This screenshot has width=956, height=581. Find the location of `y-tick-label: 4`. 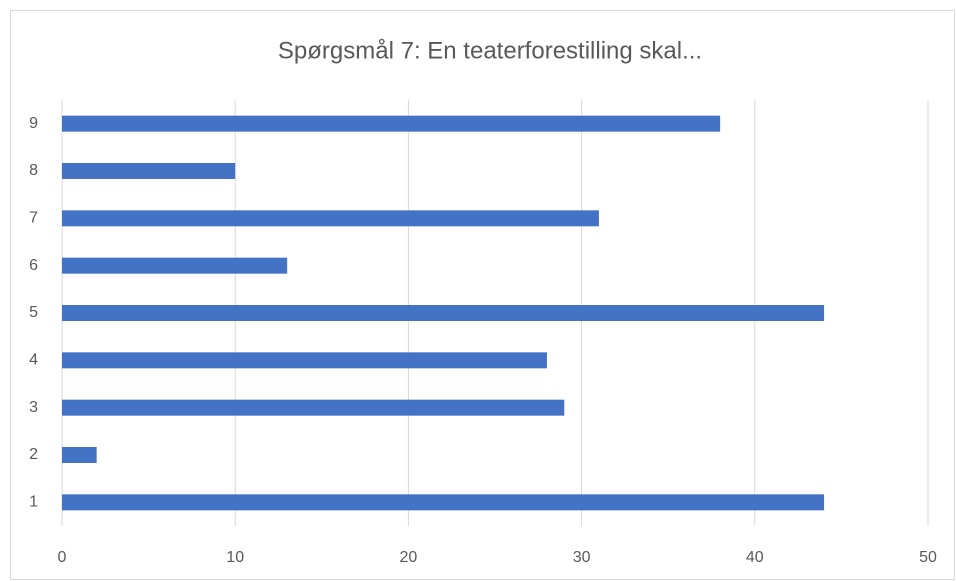

y-tick-label: 4 is located at coordinates (33, 360).